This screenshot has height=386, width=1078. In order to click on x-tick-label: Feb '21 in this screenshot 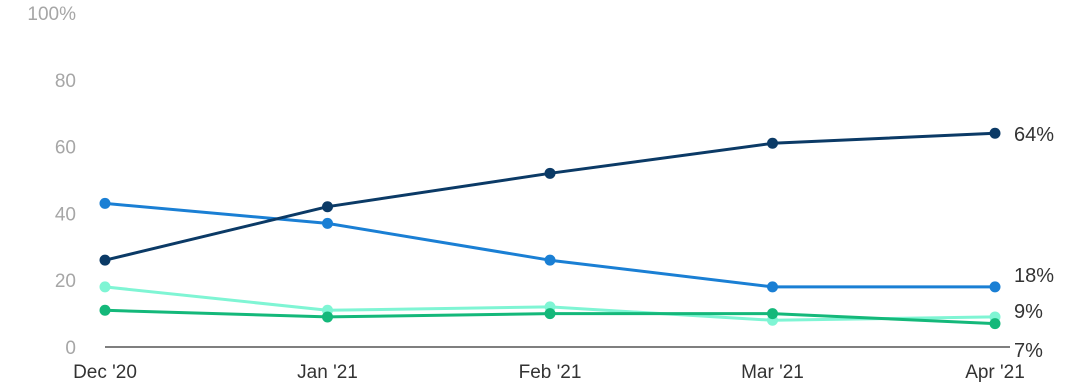, I will do `click(550, 372)`.